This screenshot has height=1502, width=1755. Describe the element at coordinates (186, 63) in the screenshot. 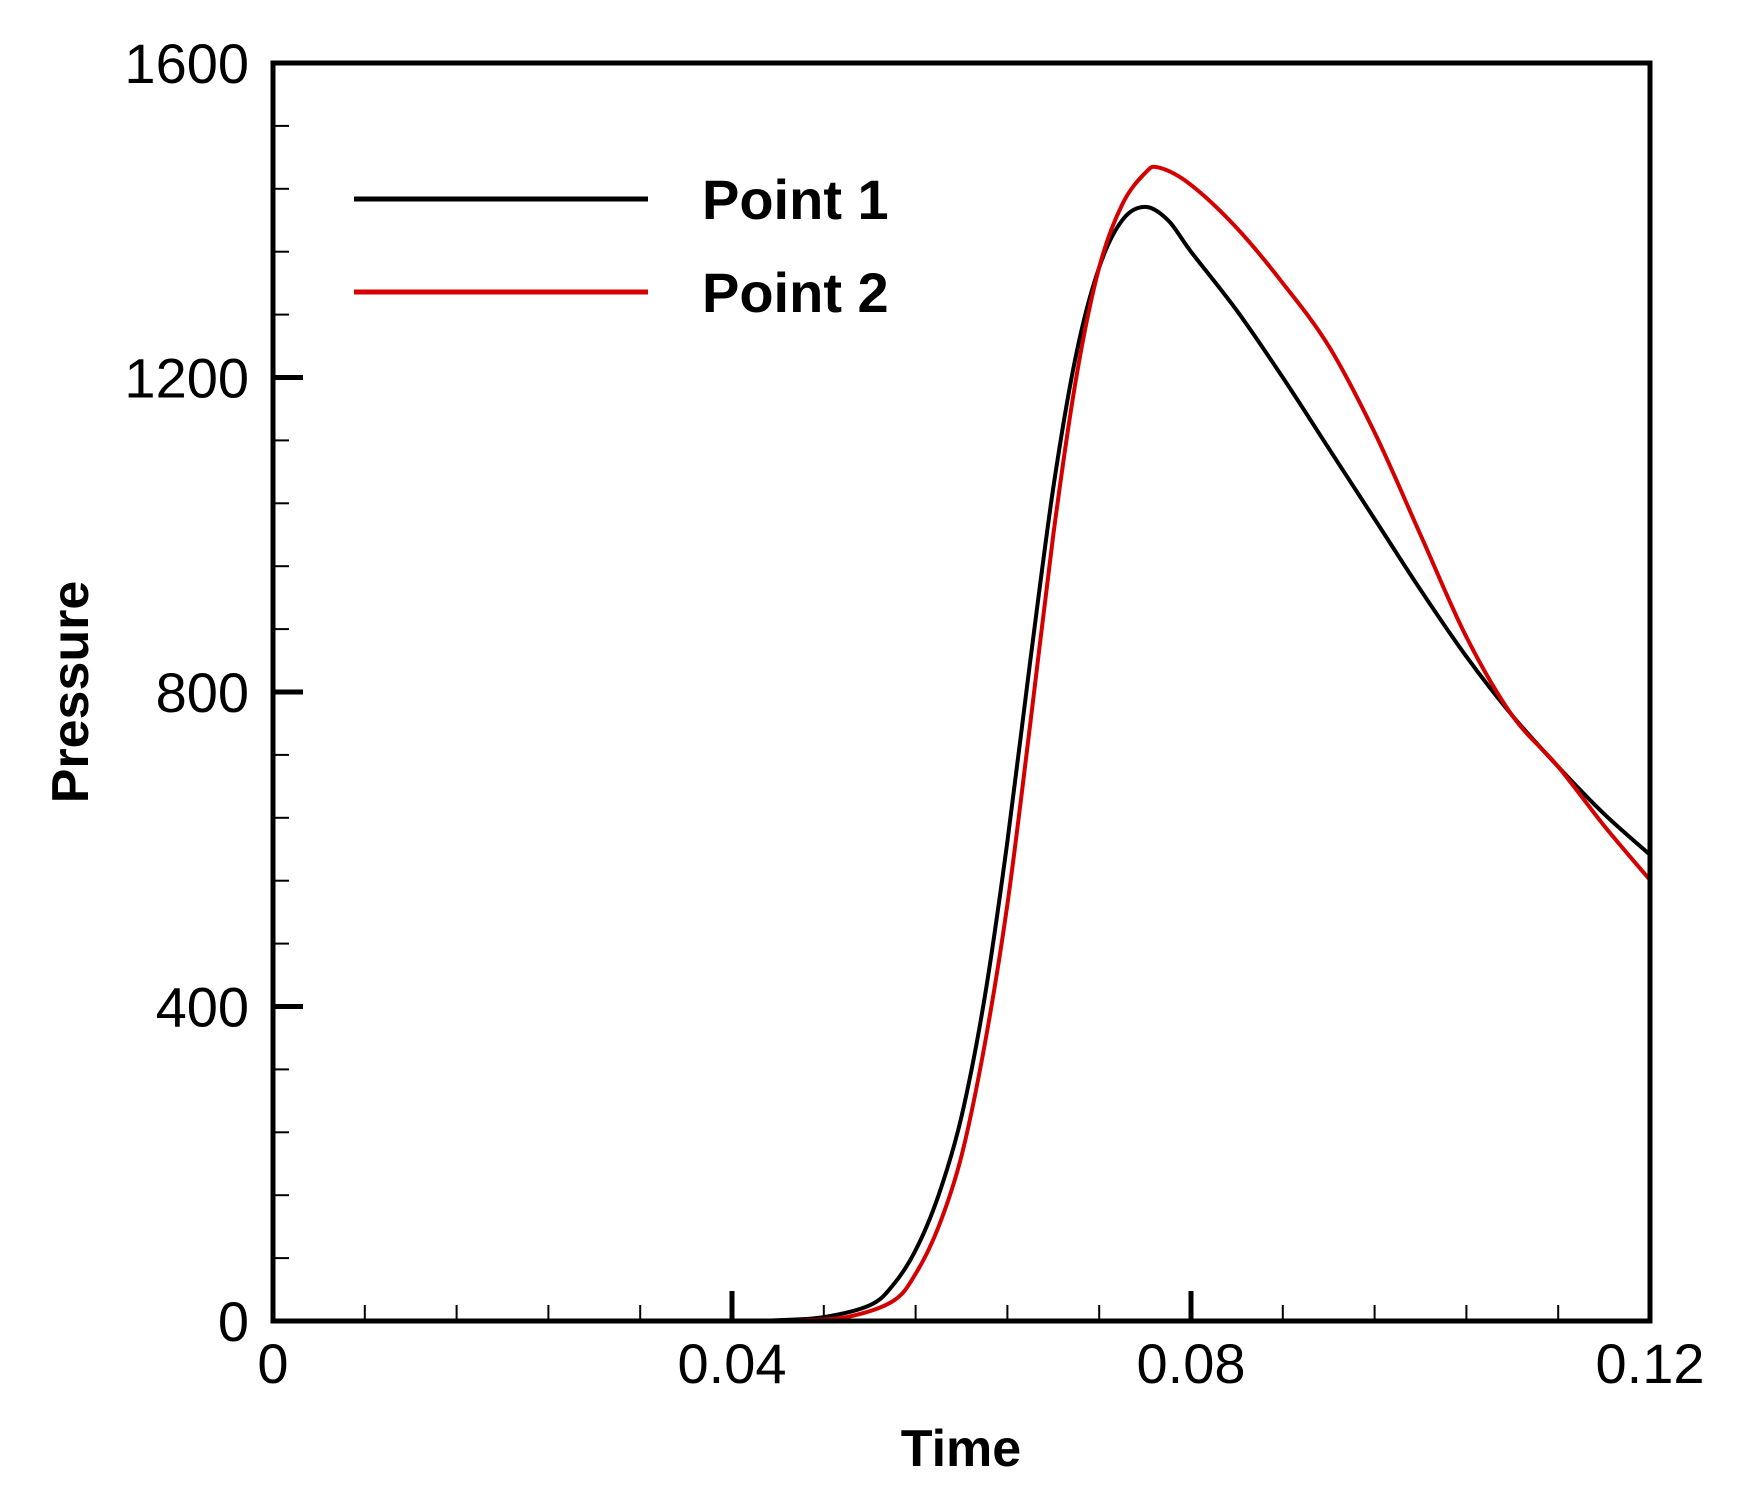

I see `y-tick-label: 1600` at that location.